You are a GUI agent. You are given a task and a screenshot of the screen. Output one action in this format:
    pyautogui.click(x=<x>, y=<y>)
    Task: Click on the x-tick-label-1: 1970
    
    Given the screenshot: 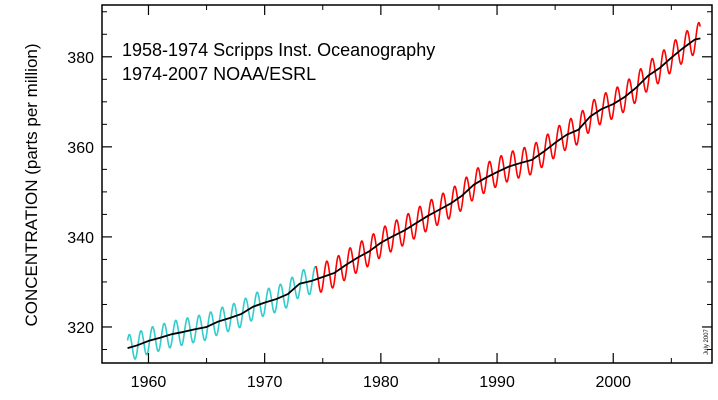 What is the action you would take?
    pyautogui.click(x=265, y=382)
    